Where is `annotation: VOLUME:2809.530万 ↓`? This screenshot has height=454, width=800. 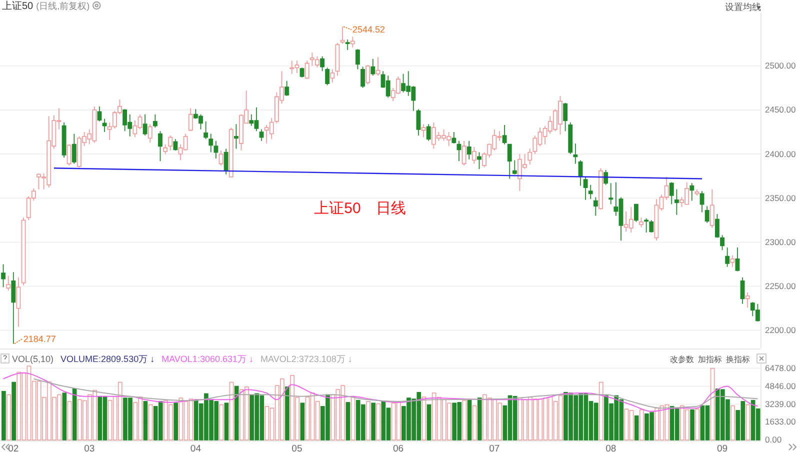 annotation: VOLUME:2809.530万 ↓ is located at coordinates (107, 359).